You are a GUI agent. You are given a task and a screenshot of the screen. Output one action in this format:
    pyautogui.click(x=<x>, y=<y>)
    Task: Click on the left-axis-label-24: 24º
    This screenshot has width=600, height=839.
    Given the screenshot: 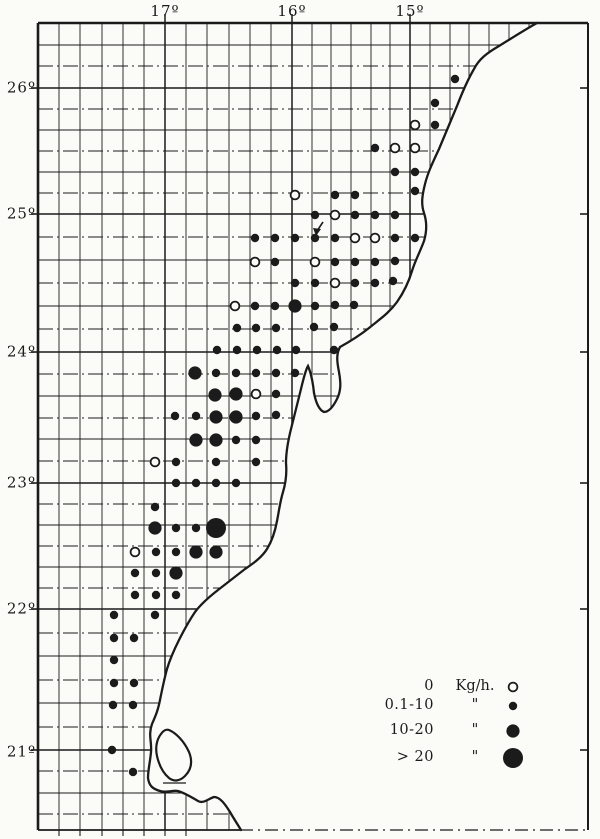 What is the action you would take?
    pyautogui.click(x=21, y=351)
    